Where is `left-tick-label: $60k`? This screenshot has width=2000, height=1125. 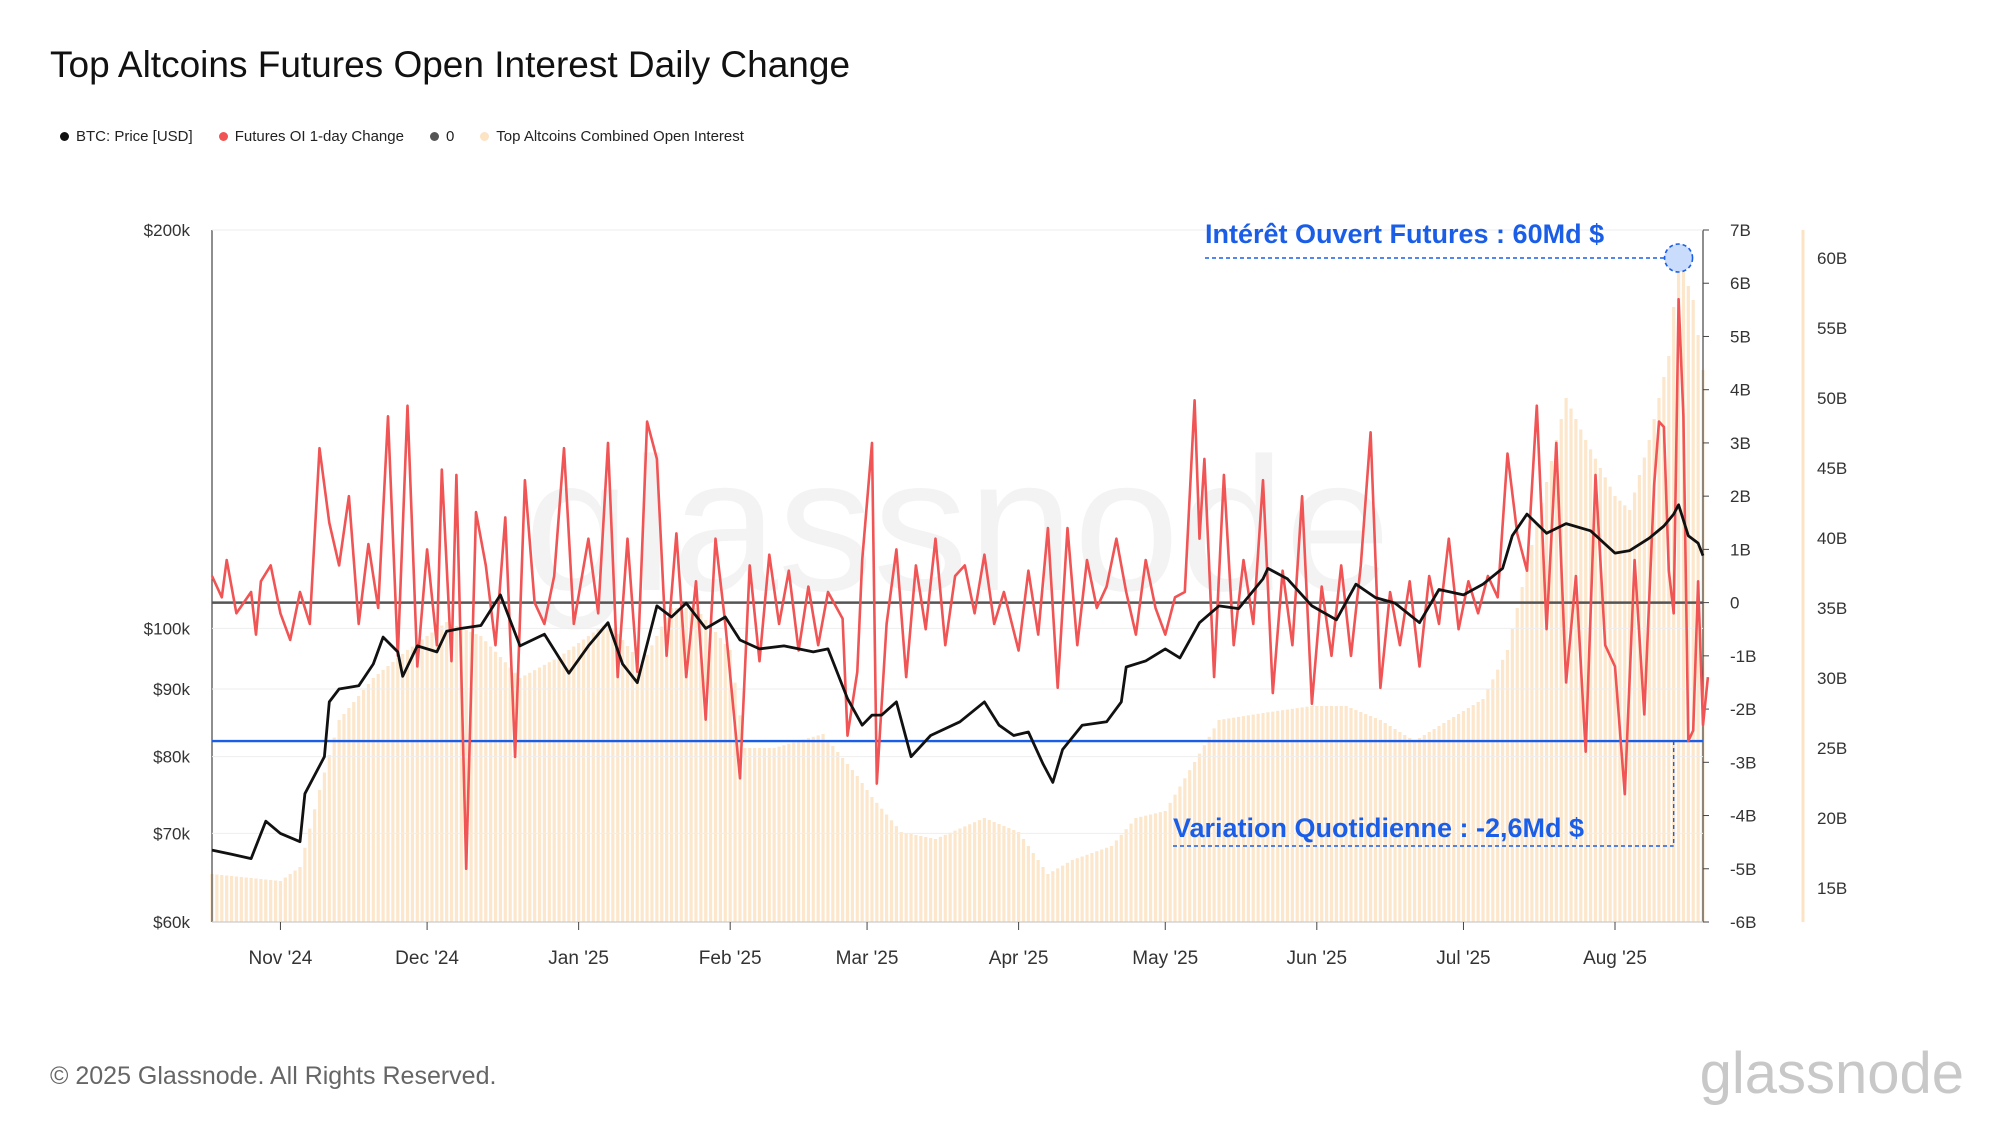
left-tick-label: $60k is located at coordinates (171, 922).